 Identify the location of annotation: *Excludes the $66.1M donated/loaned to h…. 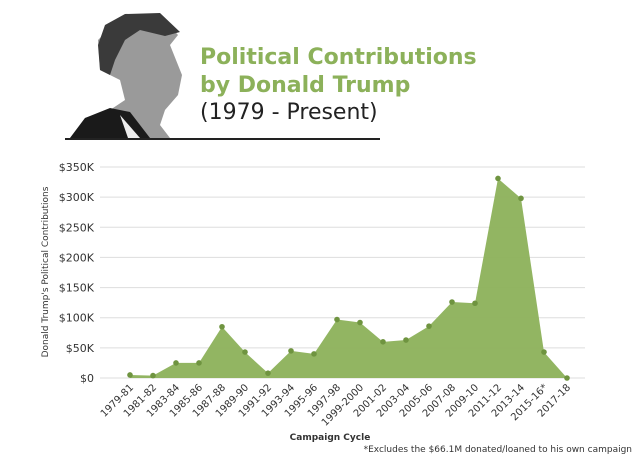
(498, 450).